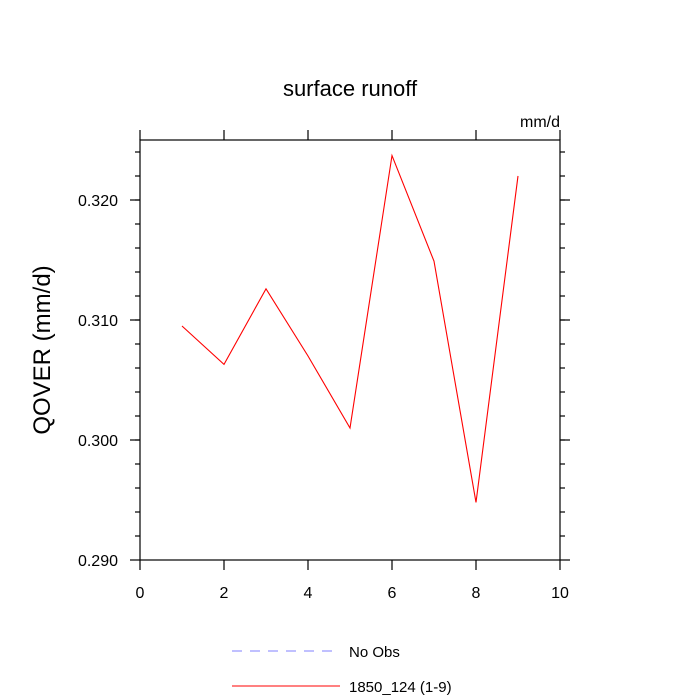 Image resolution: width=700 pixels, height=700 pixels. Describe the element at coordinates (140, 593) in the screenshot. I see `x-tick-label: 0` at that location.